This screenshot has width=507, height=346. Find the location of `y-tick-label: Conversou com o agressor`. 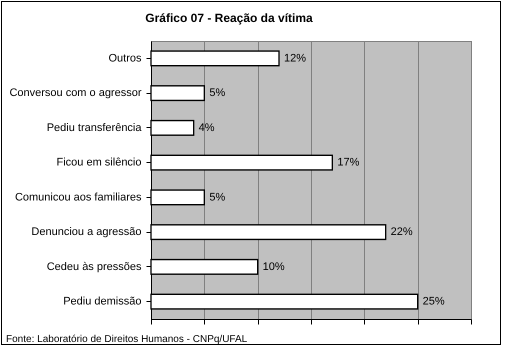

y-tick-label: Conversou com o agressor is located at coordinates (75, 93).